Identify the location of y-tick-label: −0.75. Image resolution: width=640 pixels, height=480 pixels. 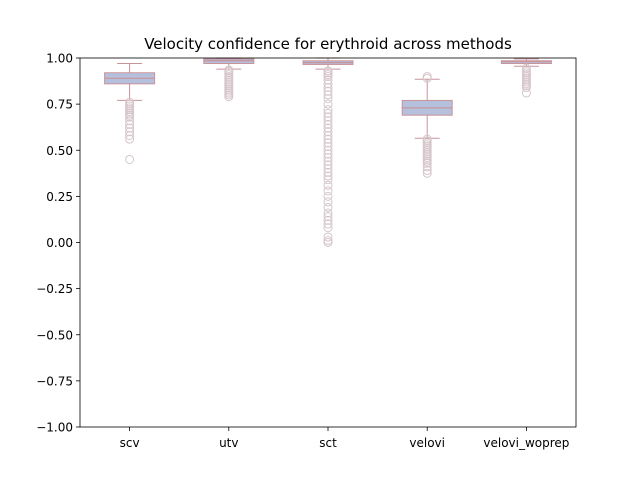
(54, 381).